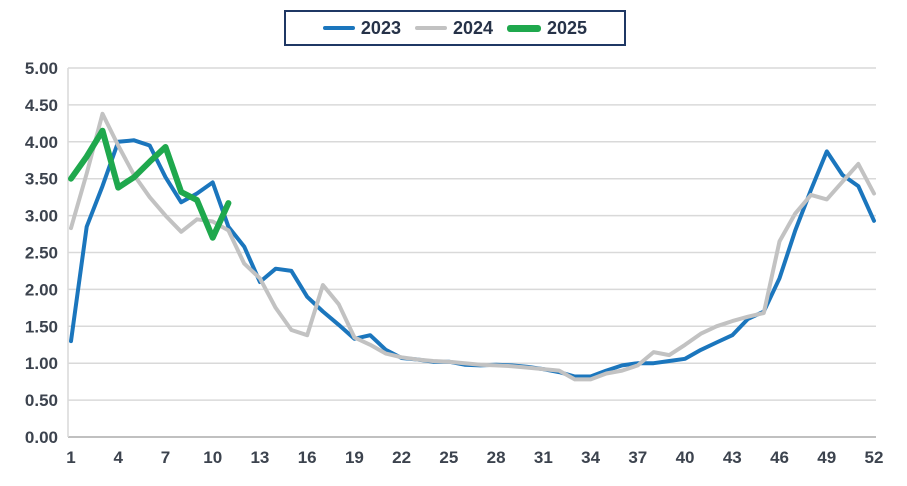 The image size is (907, 486). Describe the element at coordinates (41, 216) in the screenshot. I see `y-tick-label: 3.00` at that location.